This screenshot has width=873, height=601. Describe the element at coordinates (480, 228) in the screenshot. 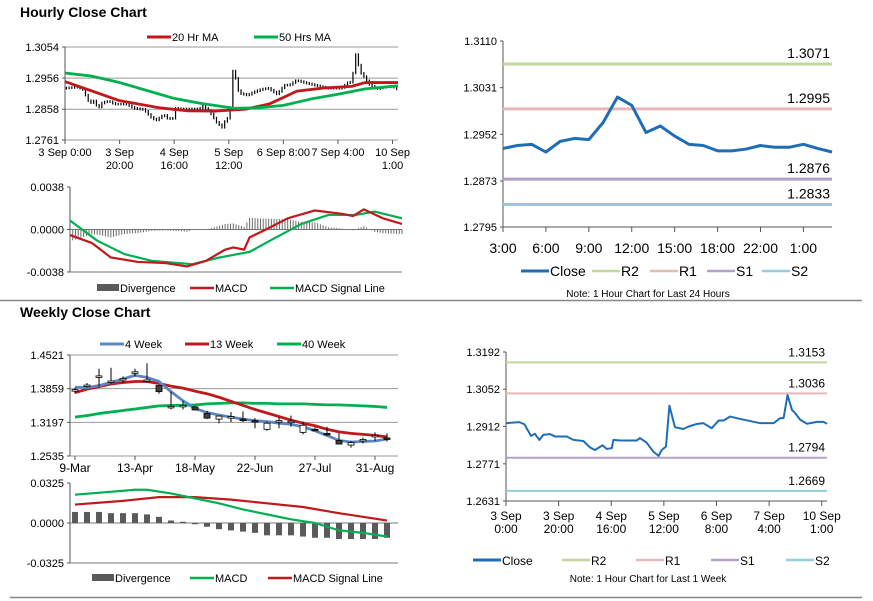

I see `y-tick-label: 1.2795` at that location.